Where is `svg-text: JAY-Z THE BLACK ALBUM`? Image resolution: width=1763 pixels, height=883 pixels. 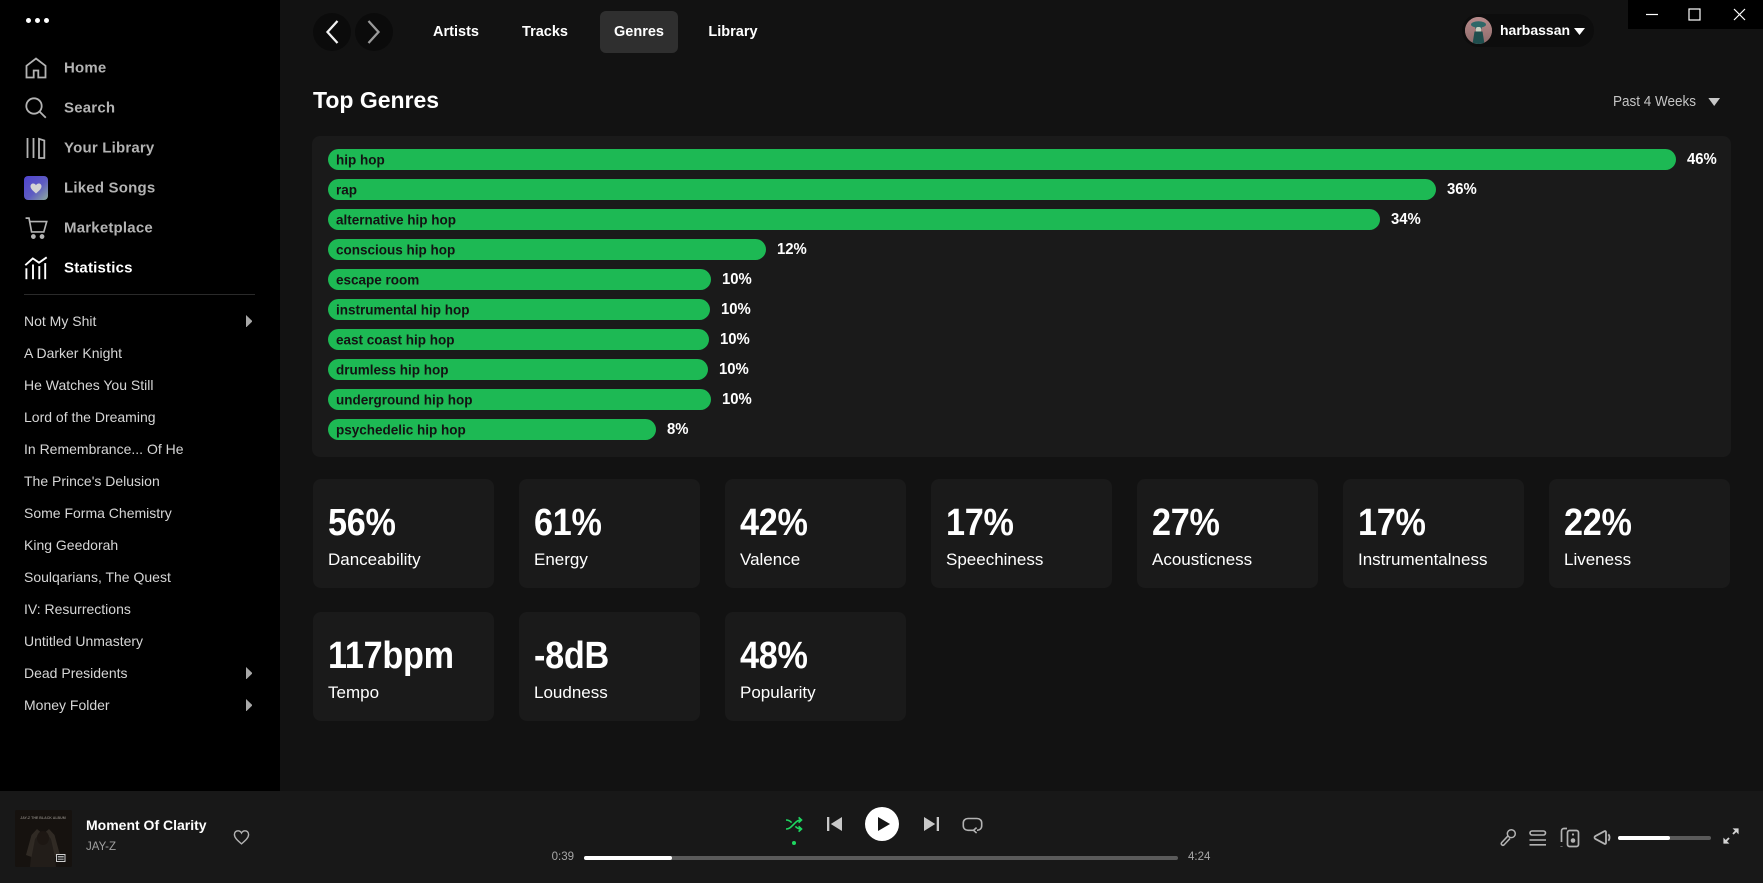
svg-text: JAY-Z THE BLACK ALBUM is located at coordinates (42, 818).